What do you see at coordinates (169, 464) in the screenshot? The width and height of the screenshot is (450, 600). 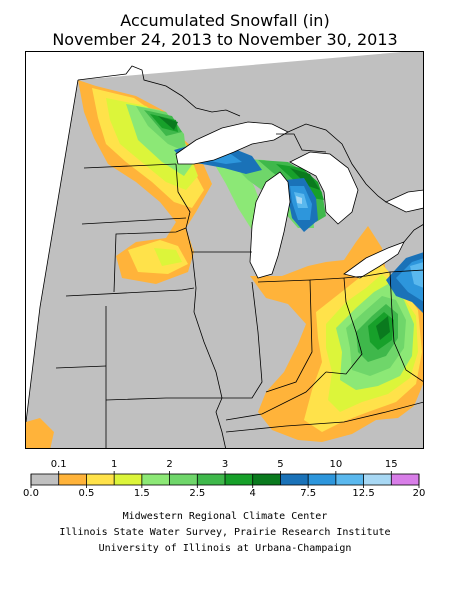 I see `legend-label-top: 2` at bounding box center [169, 464].